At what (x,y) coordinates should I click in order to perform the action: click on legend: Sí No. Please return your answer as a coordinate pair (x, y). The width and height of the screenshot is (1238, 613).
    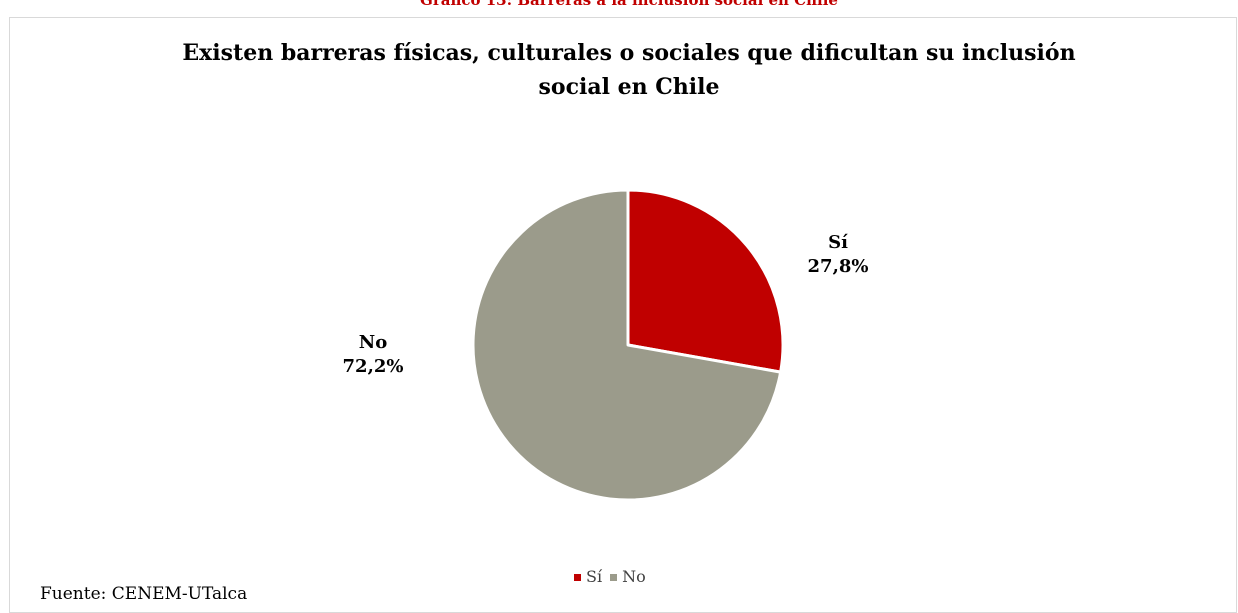
    Looking at the image, I should click on (614, 577).